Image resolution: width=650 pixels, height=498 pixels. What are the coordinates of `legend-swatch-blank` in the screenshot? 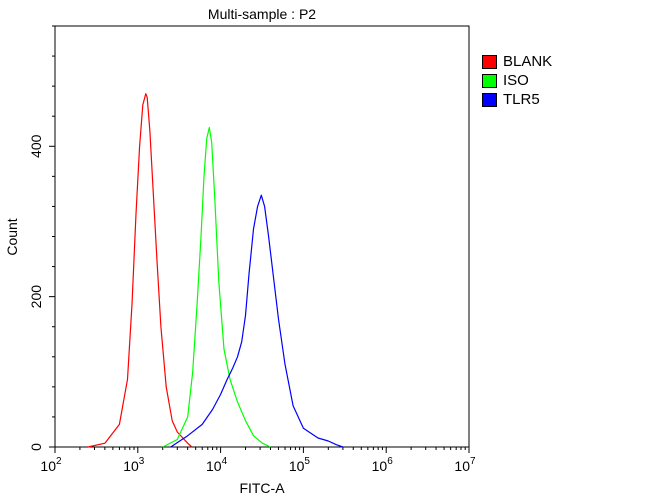 It's located at (489, 61).